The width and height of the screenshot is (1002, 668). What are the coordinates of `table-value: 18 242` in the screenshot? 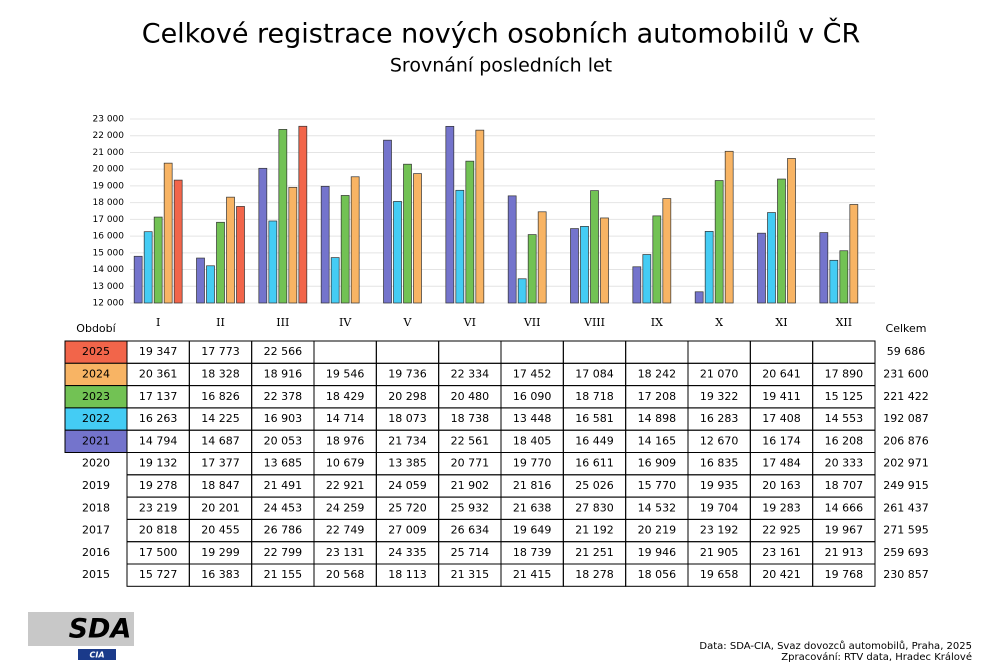 It's located at (657, 373).